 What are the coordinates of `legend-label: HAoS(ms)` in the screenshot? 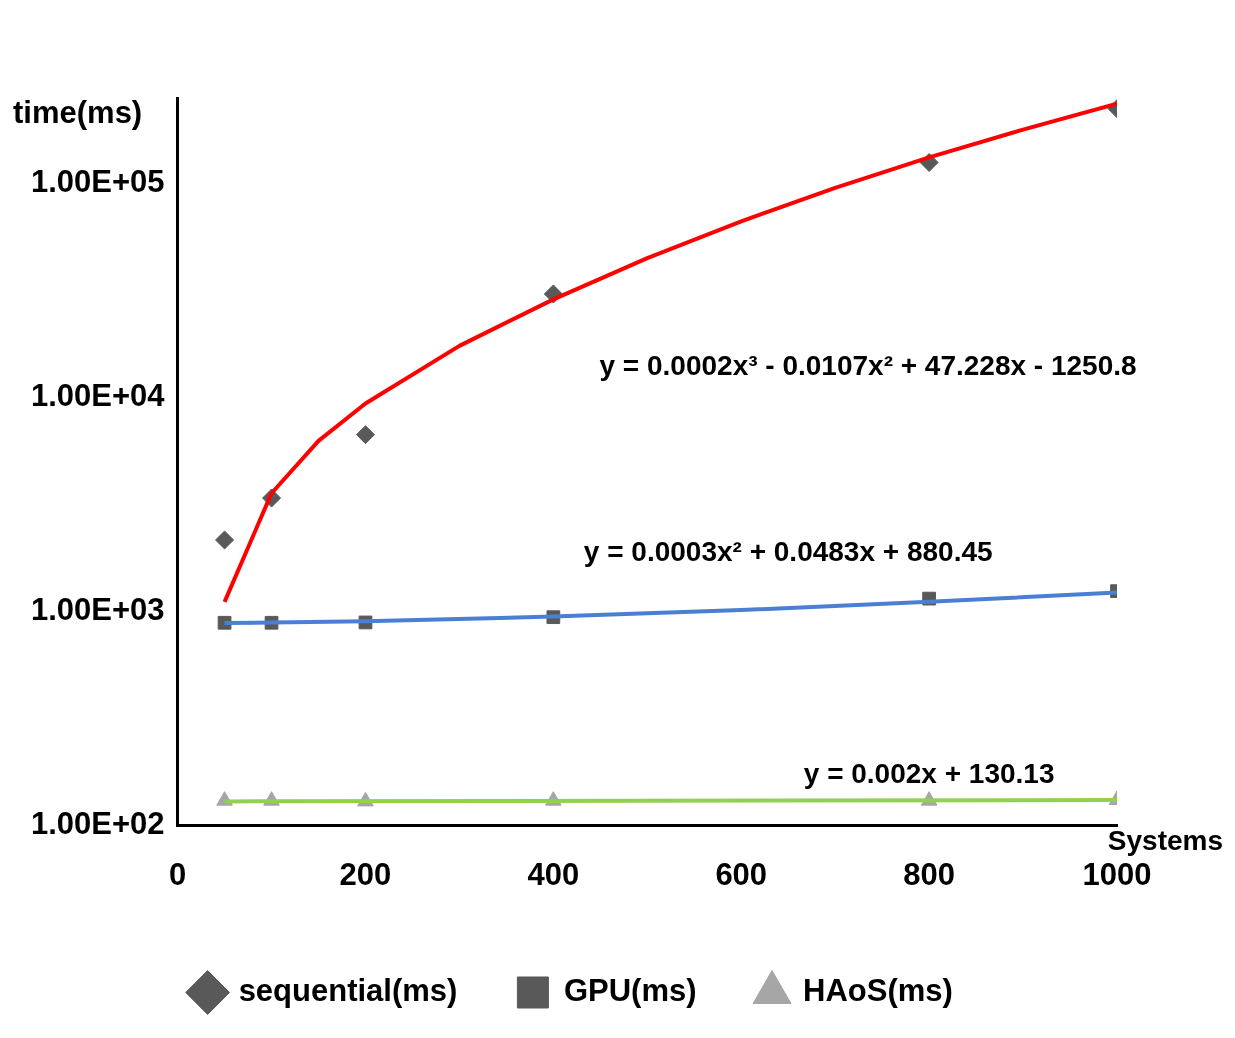 It's located at (878, 991).